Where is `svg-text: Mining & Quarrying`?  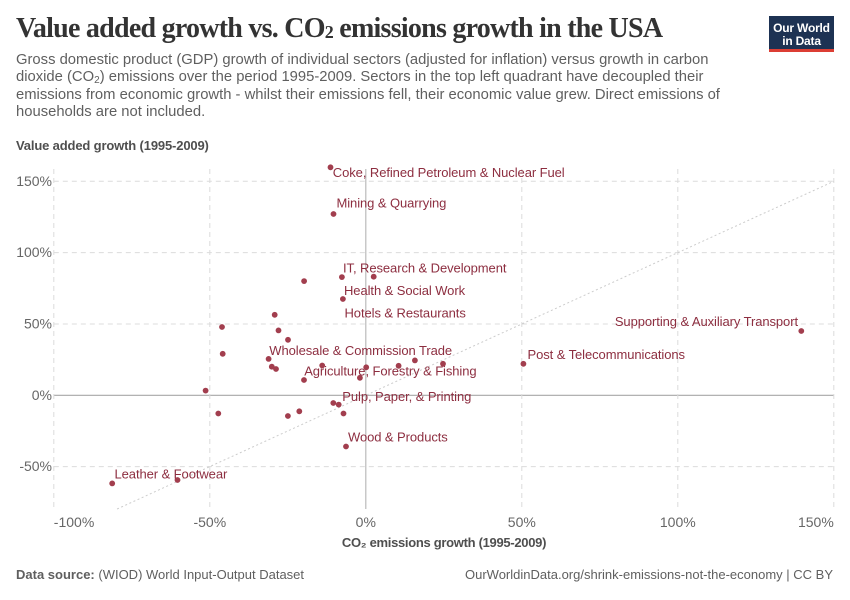
svg-text: Mining & Quarrying is located at coordinates (392, 203).